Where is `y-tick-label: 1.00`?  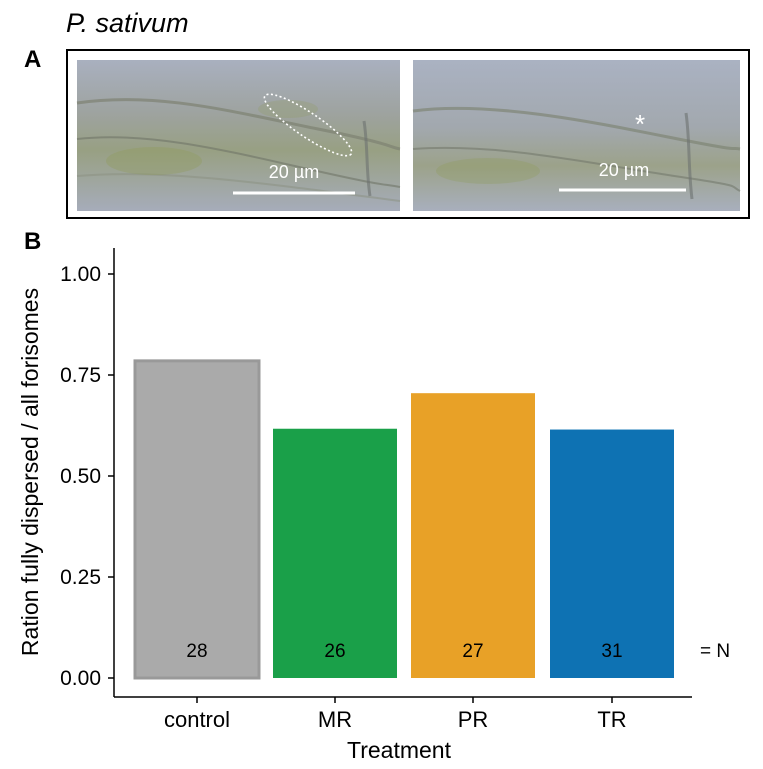
y-tick-label: 1.00 is located at coordinates (80, 274).